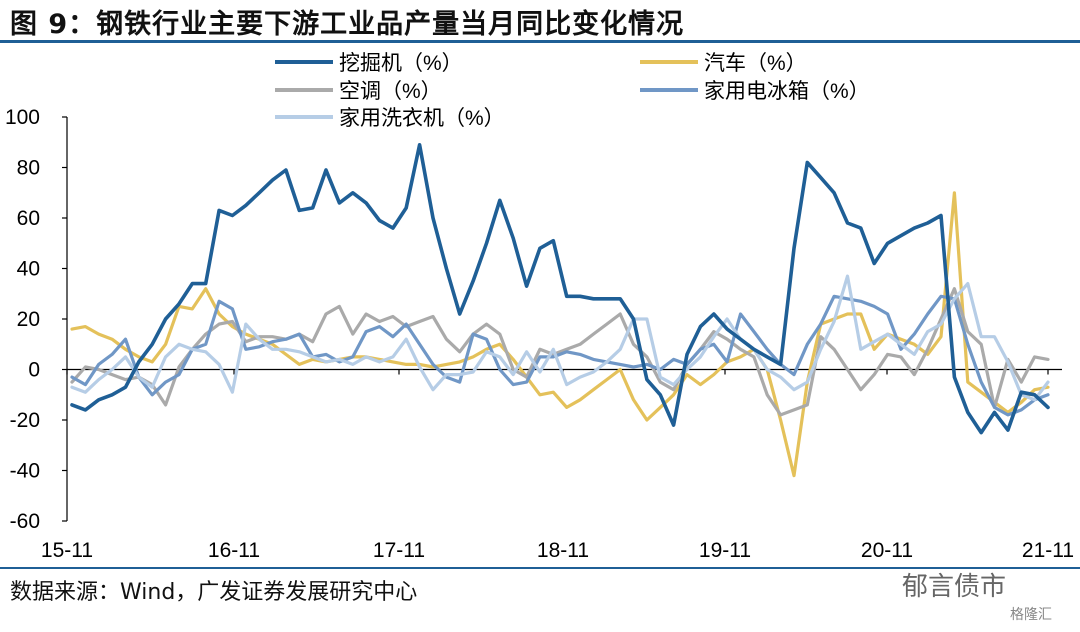 Image resolution: width=1080 pixels, height=632 pixels. Describe the element at coordinates (25, 471) in the screenshot. I see `y-tick-label: -40` at that location.